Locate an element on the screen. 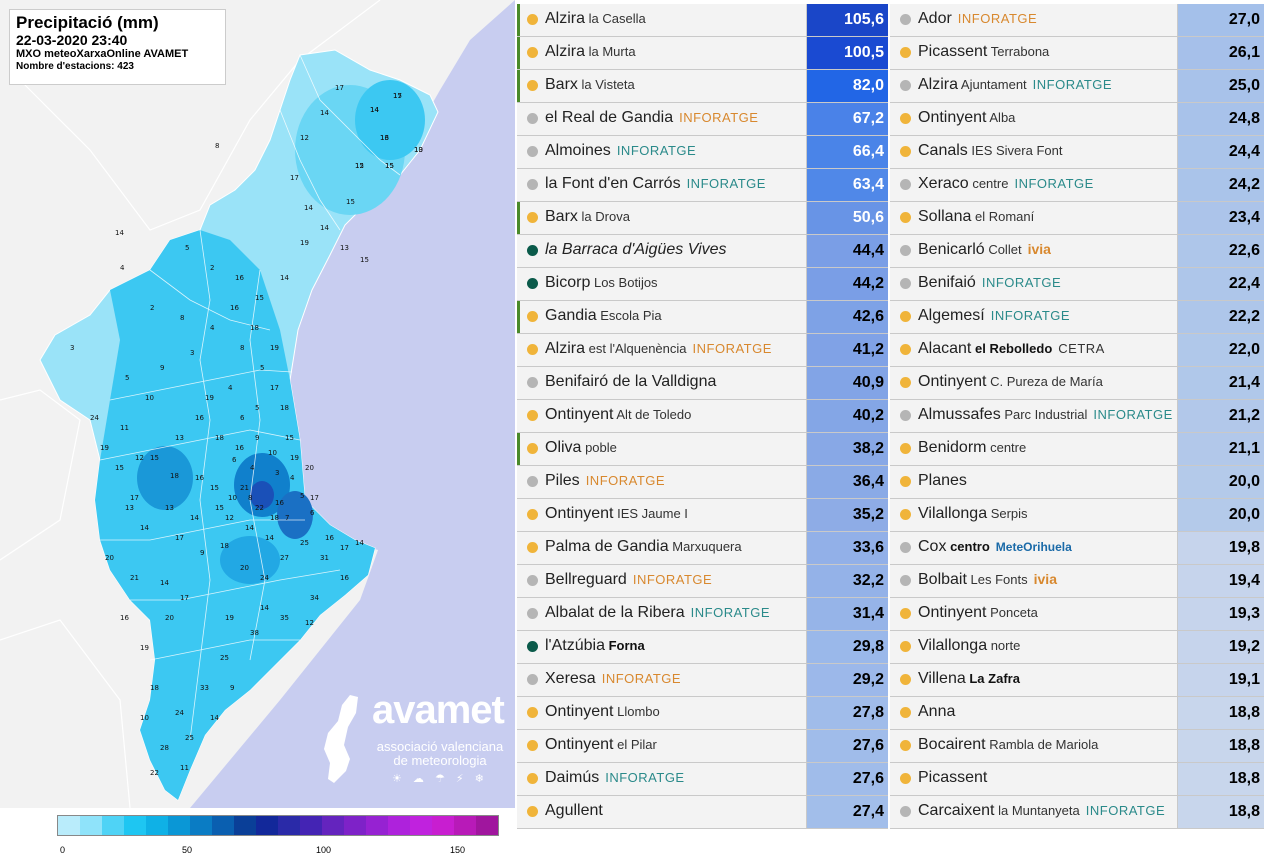  station-label: Bocairent Rambla de Mariola is located at coordinates (1008, 745).